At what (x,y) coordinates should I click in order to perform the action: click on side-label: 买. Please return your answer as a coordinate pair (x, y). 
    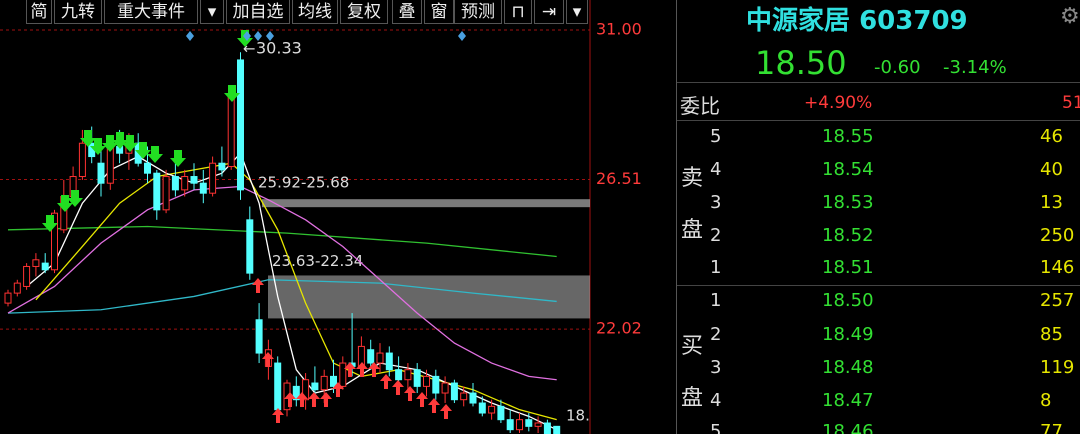
    Looking at the image, I should click on (692, 346).